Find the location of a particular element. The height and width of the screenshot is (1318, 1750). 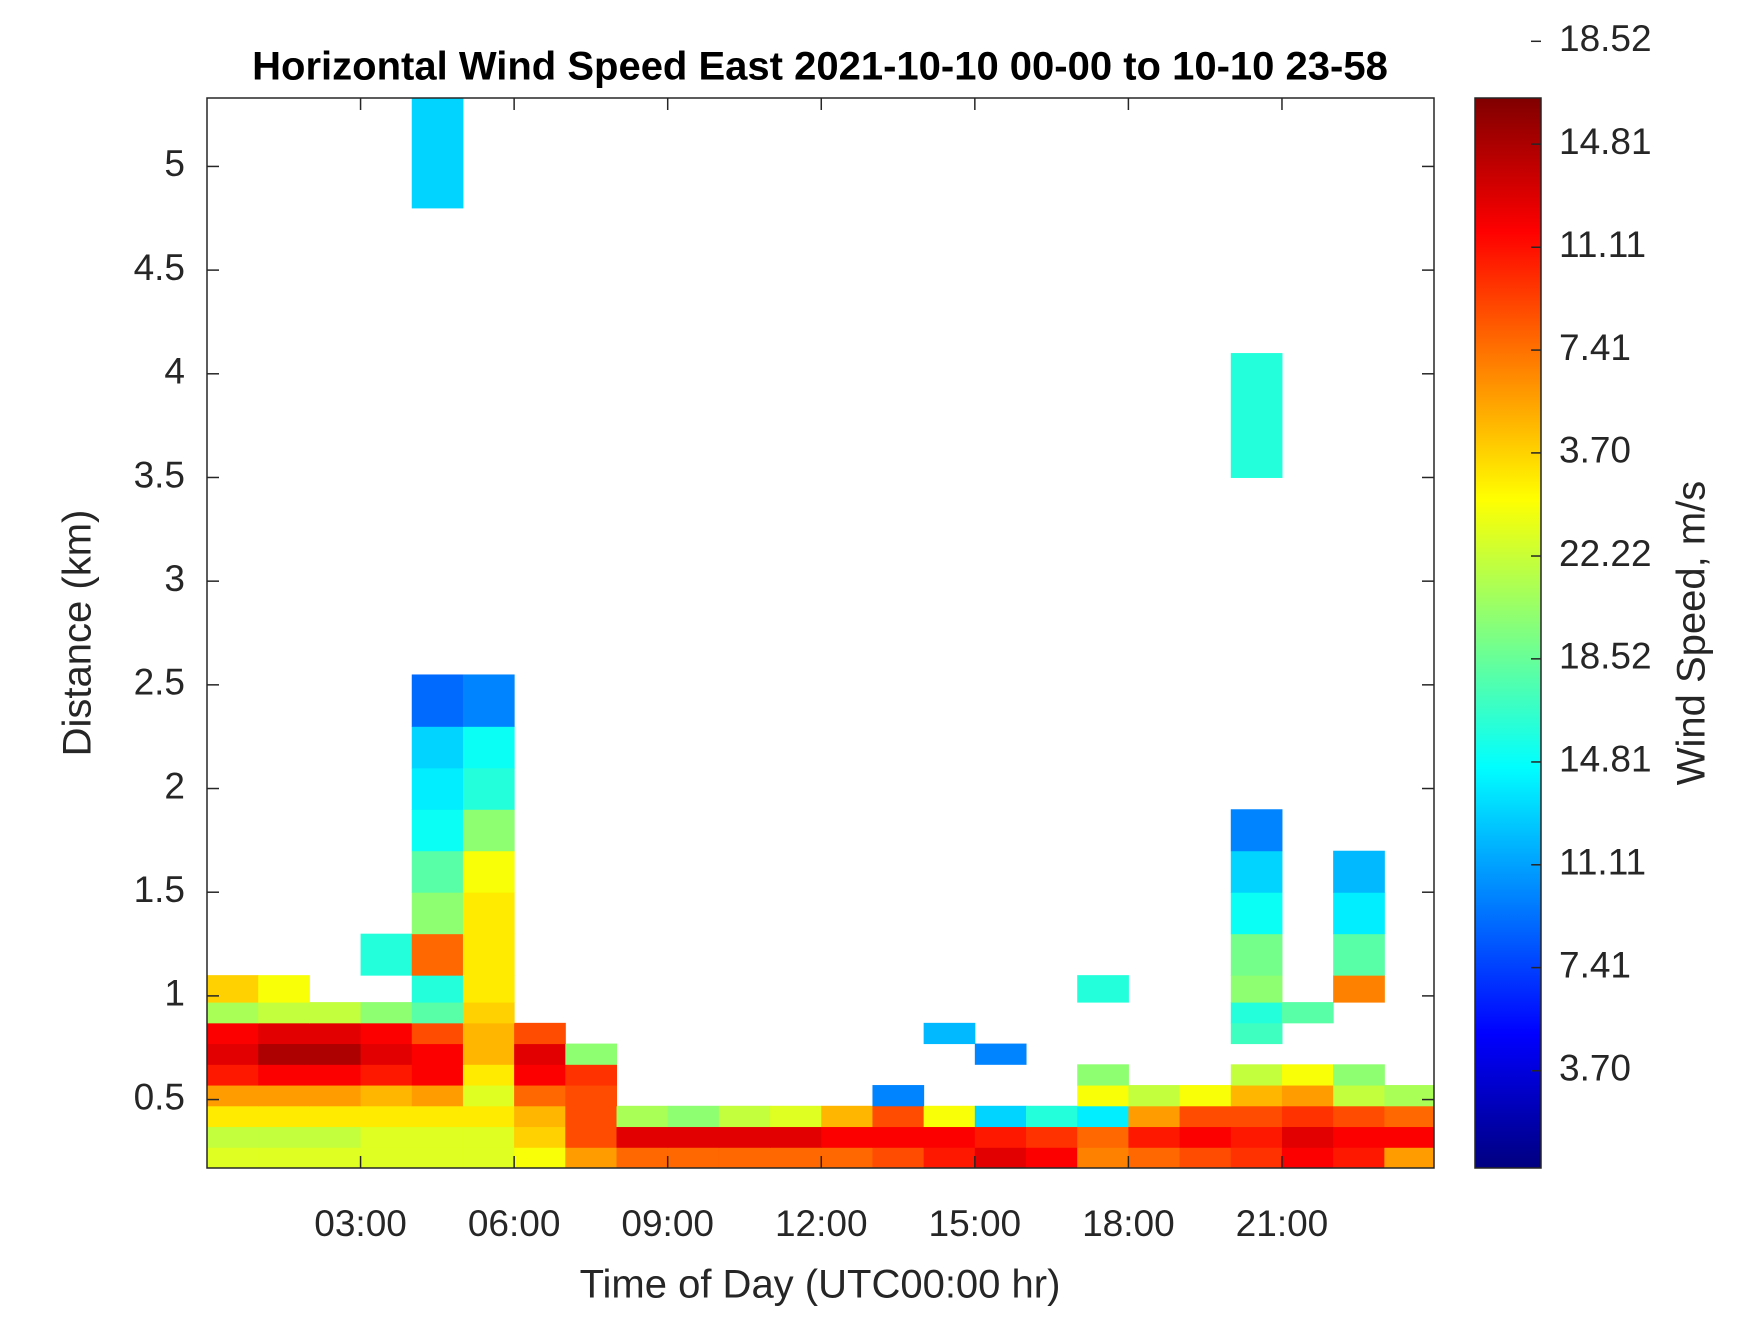

colorbar-label: Wind Speed, m/s is located at coordinates (1692, 633).